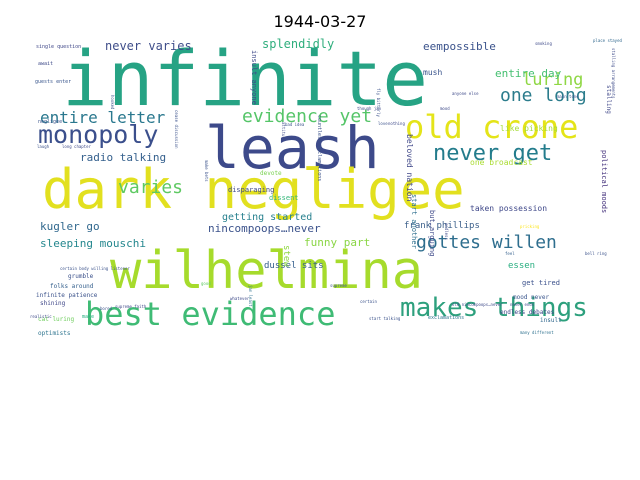 The image size is (640, 480). What do you see at coordinates (383, 123) in the screenshot?
I see `cloud-word: love` at bounding box center [383, 123].